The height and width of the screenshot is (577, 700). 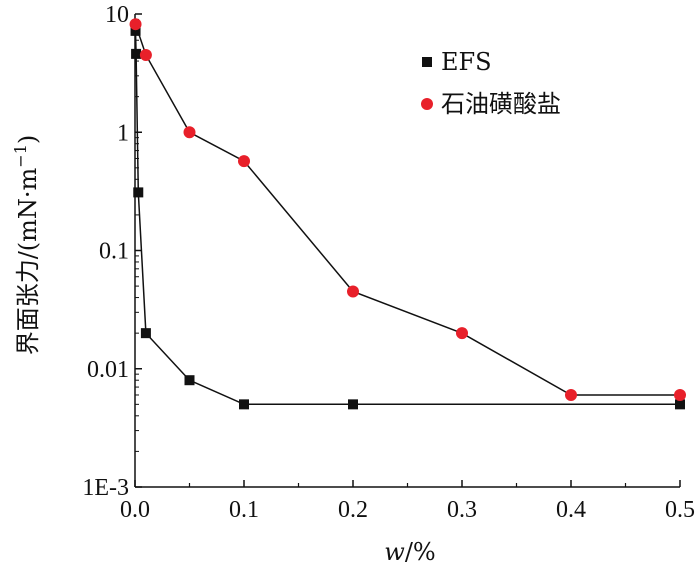 What do you see at coordinates (117, 15) in the screenshot?
I see `y-tick-label: 10` at bounding box center [117, 15].